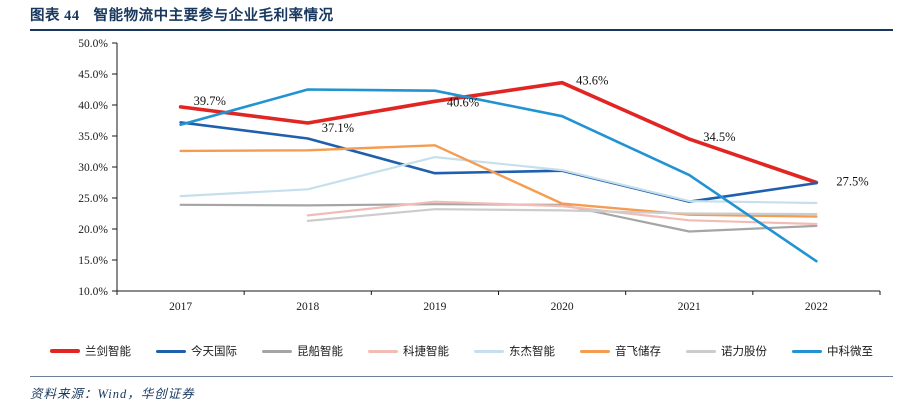 Image resolution: width=923 pixels, height=406 pixels. Describe the element at coordinates (461, 376) in the screenshot. I see `footer-divider` at that location.